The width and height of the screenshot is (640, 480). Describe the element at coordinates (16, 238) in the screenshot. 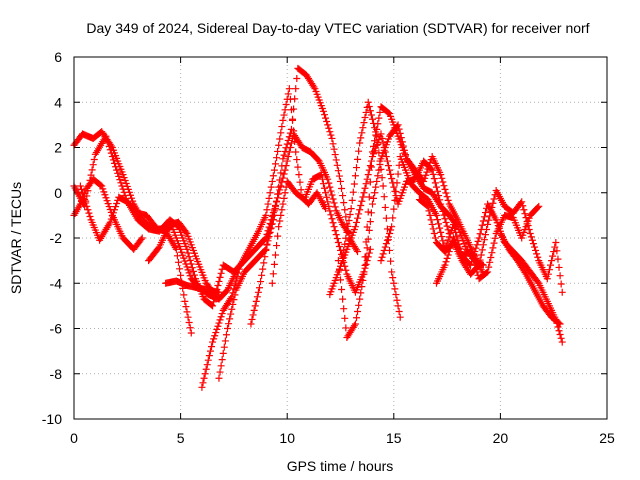

I see `y-axis-title: SDTVAR / TECUs` at that location.